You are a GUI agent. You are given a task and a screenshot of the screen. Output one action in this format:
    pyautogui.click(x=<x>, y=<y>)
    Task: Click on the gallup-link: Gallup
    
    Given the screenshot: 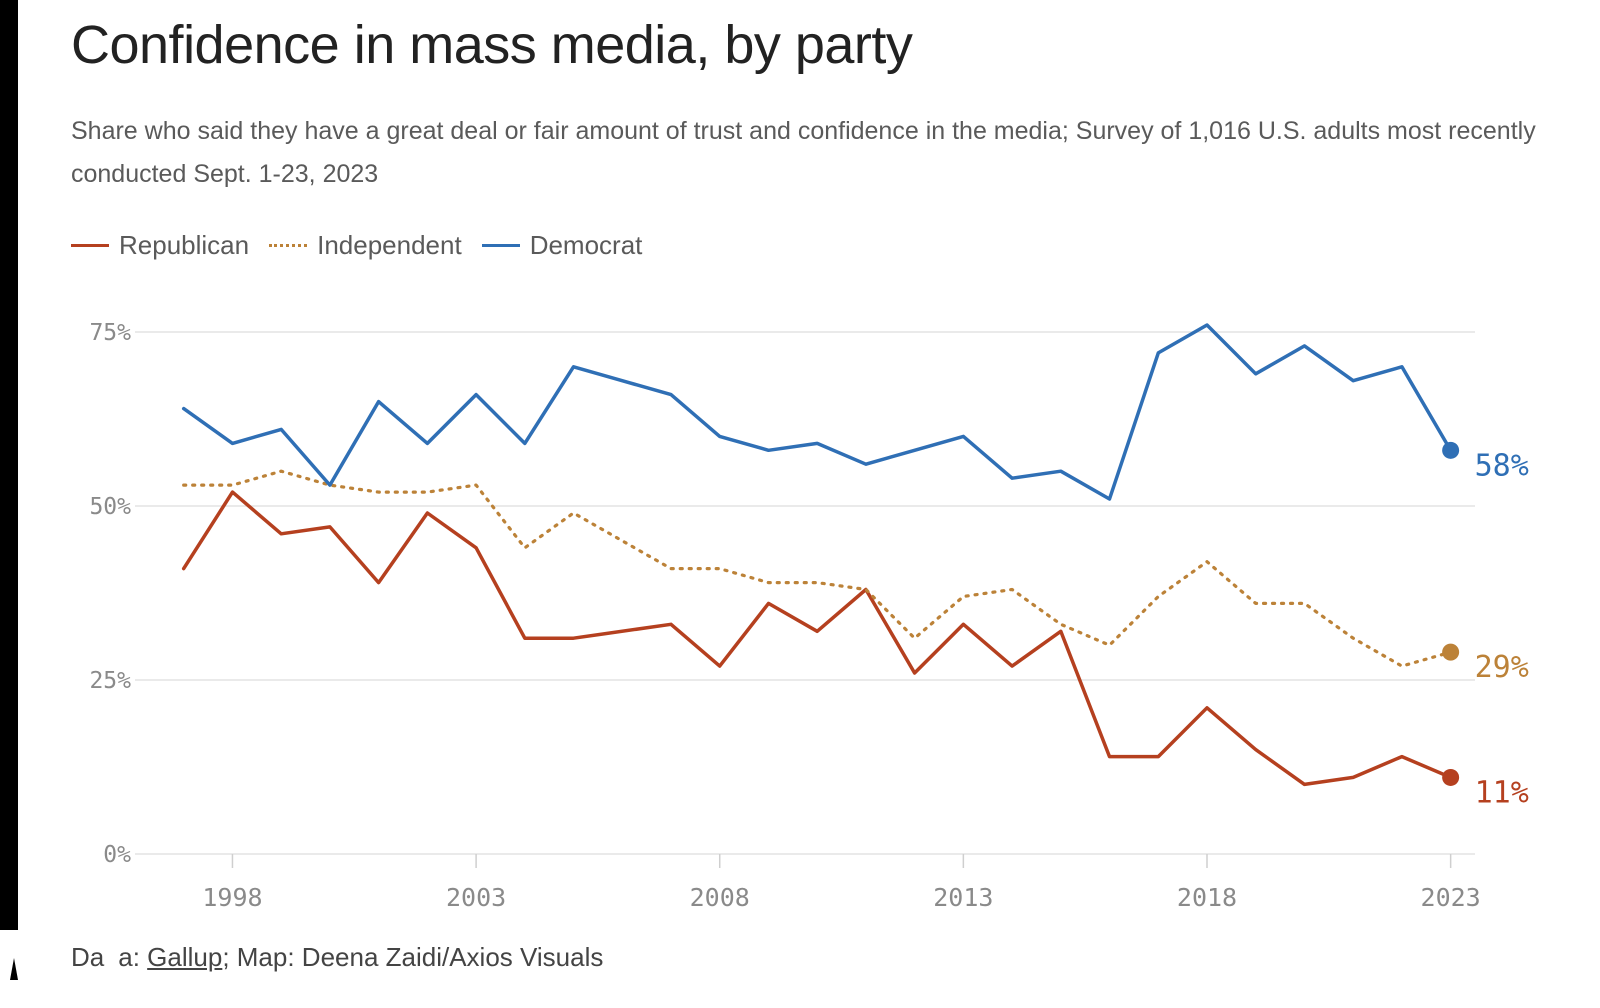 What is the action you would take?
    pyautogui.click(x=185, y=957)
    